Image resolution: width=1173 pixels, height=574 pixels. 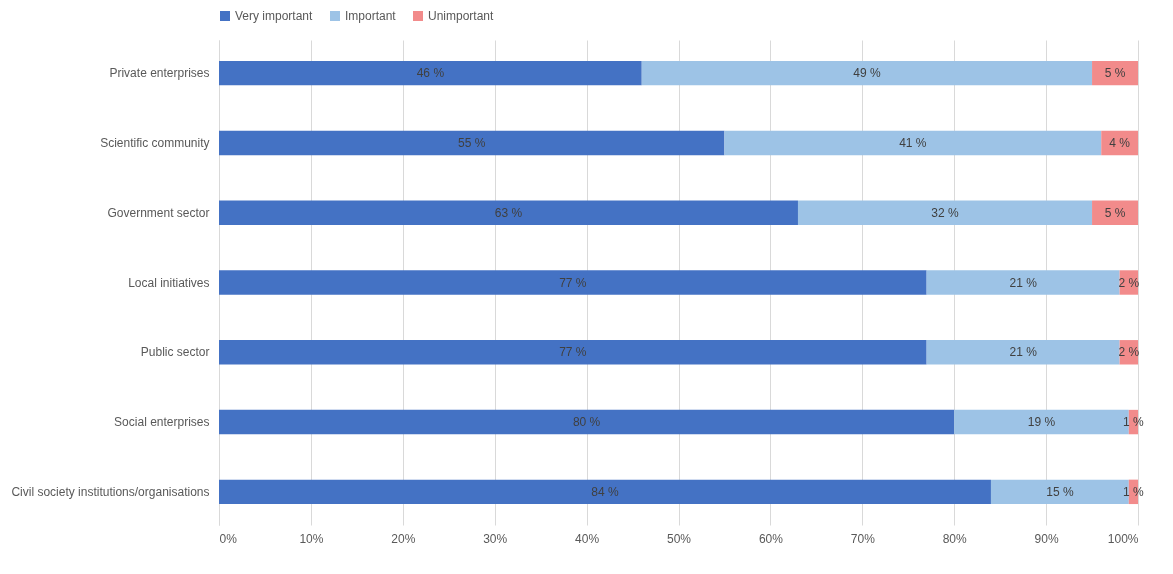 I want to click on y-tick-label: Scientific community, so click(x=155, y=142).